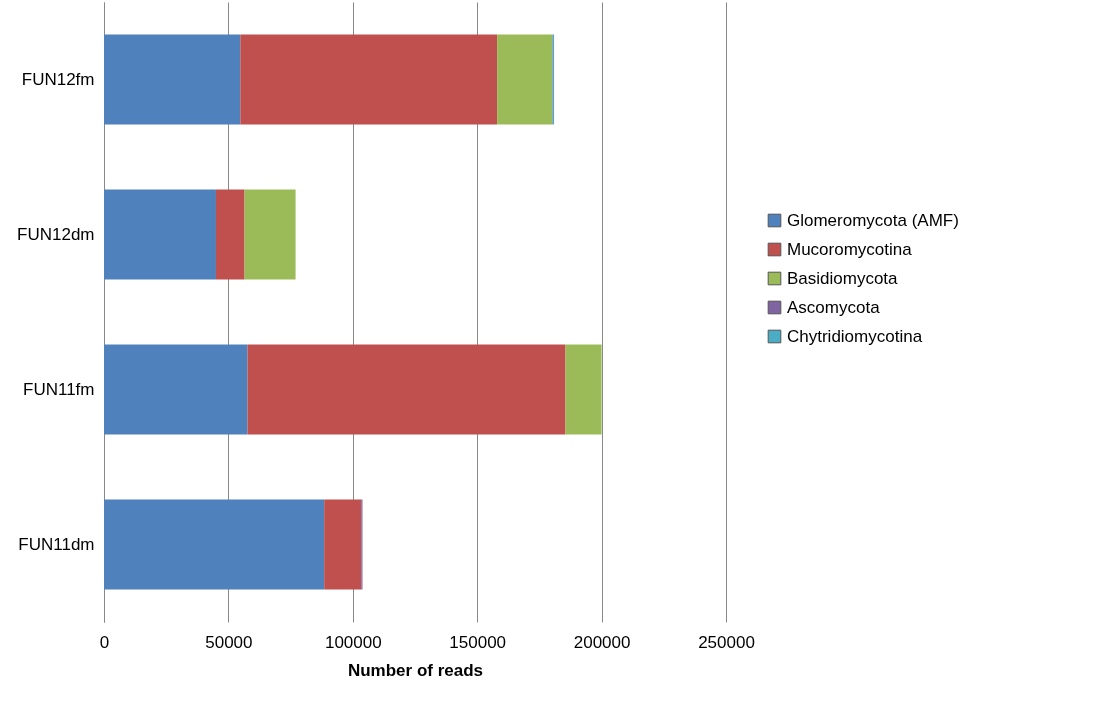  What do you see at coordinates (834, 307) in the screenshot?
I see `legend-label: Ascomycota` at bounding box center [834, 307].